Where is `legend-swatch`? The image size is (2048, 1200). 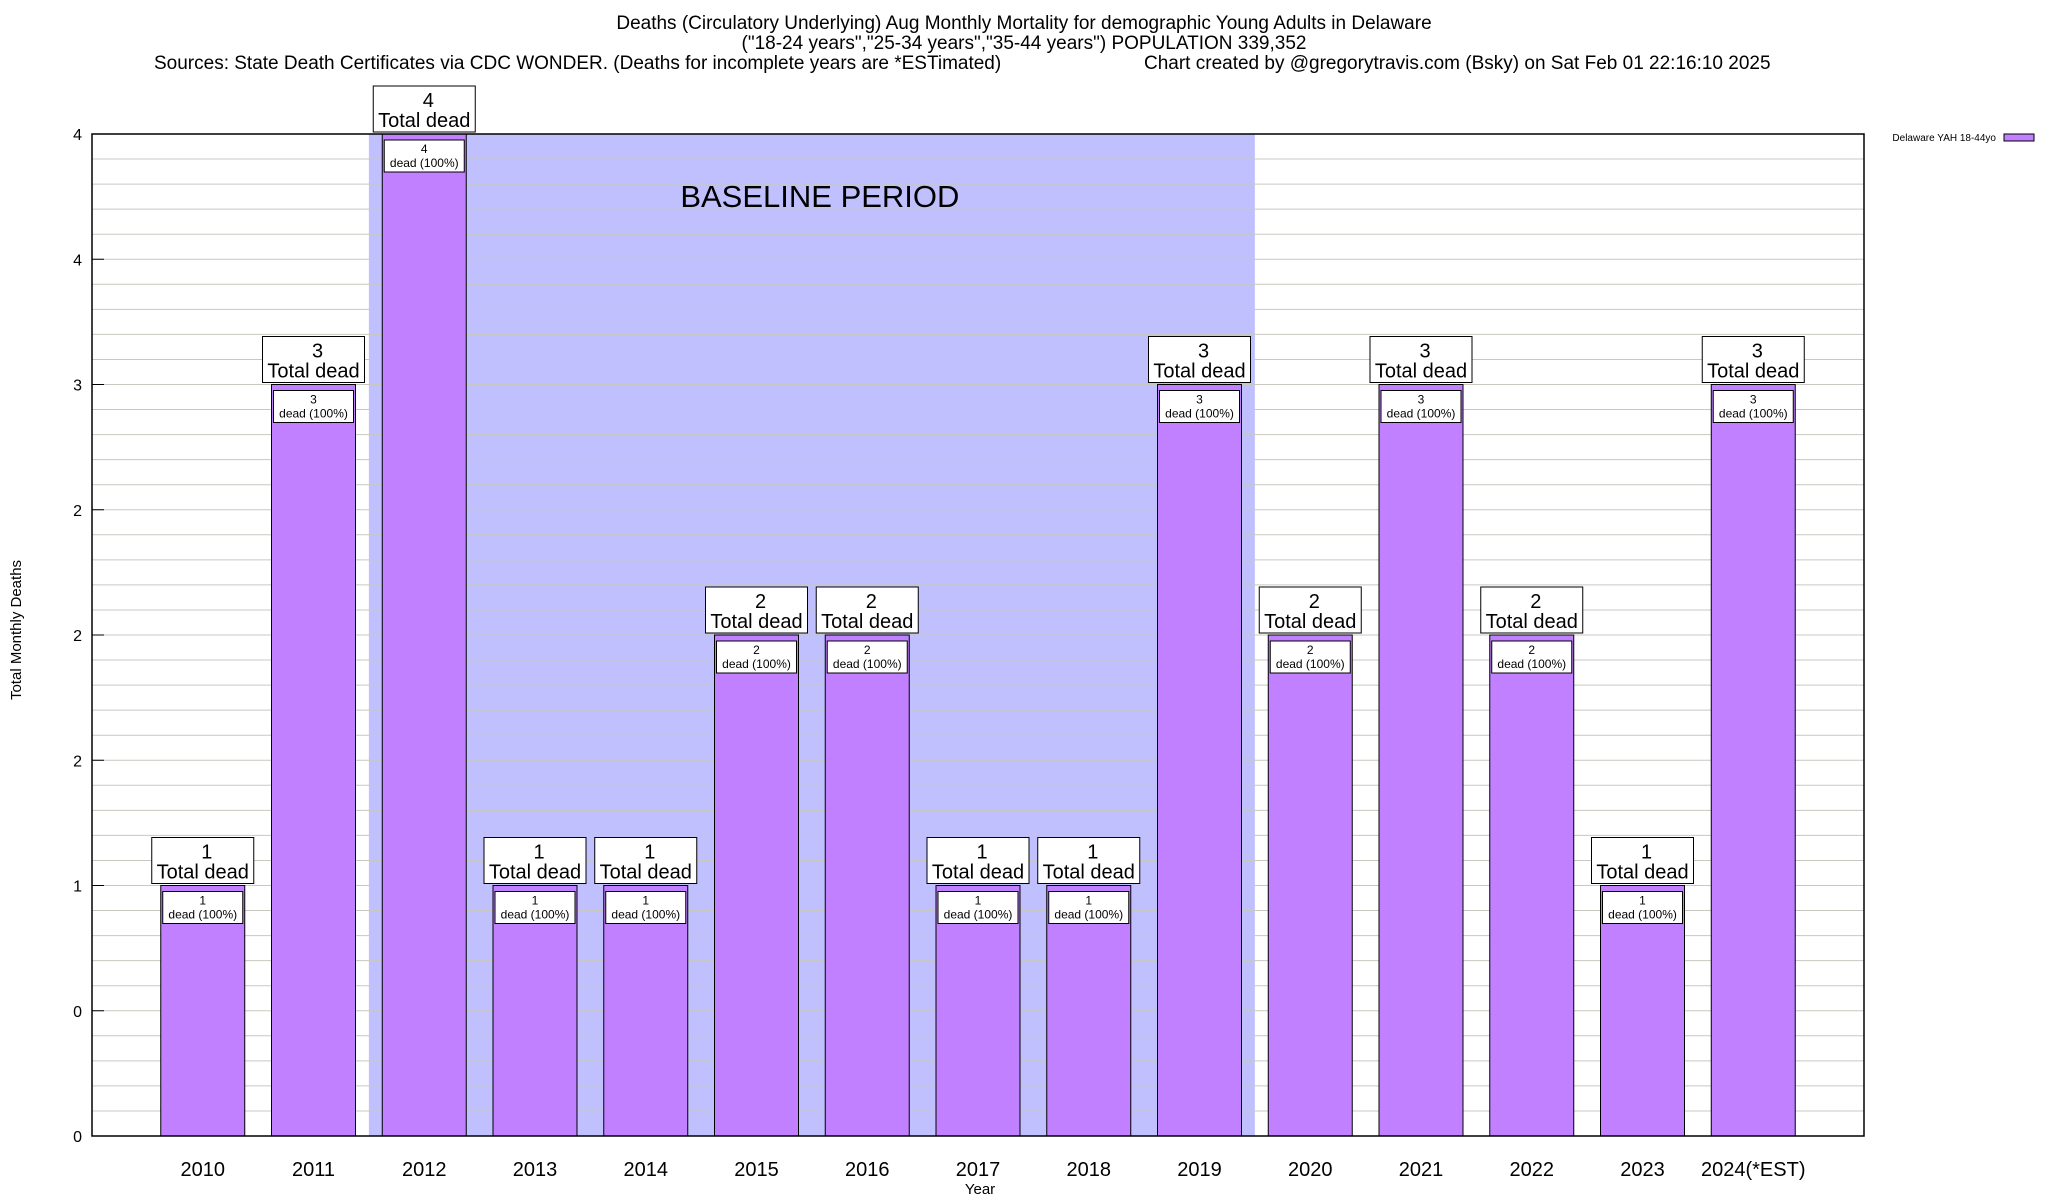 legend-swatch is located at coordinates (2019, 137).